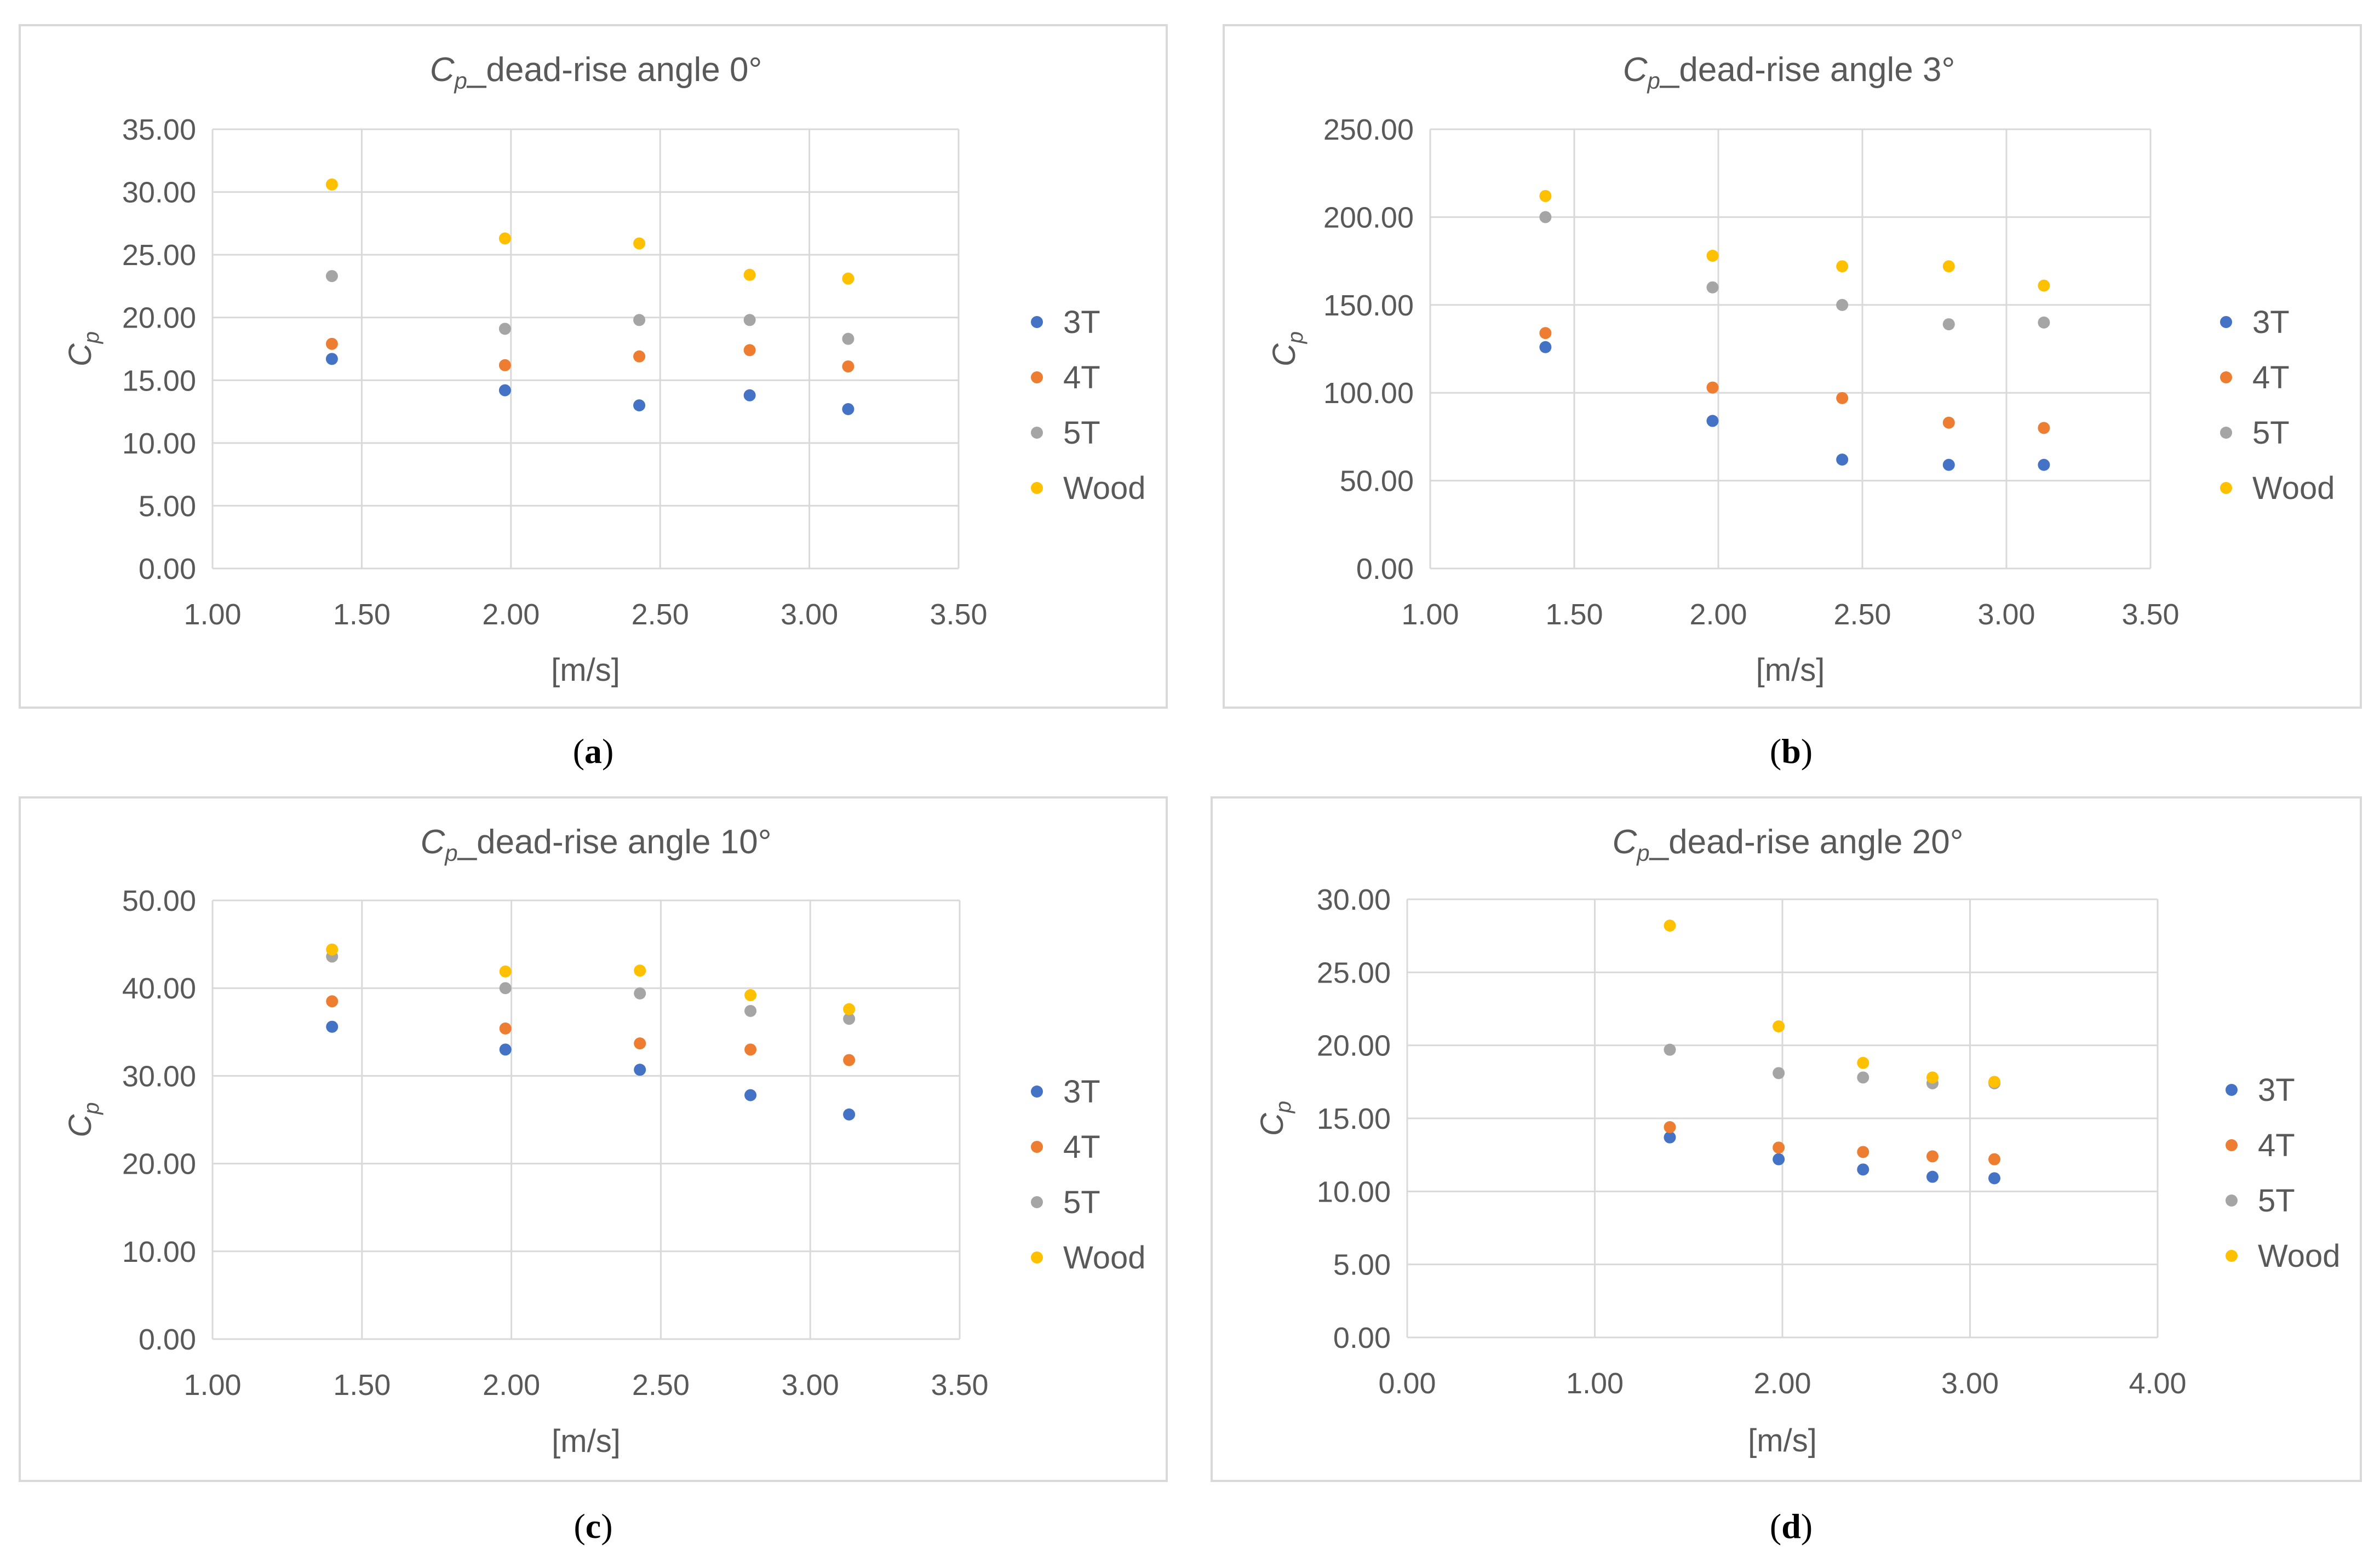  I want to click on caption-a: (a), so click(593, 752).